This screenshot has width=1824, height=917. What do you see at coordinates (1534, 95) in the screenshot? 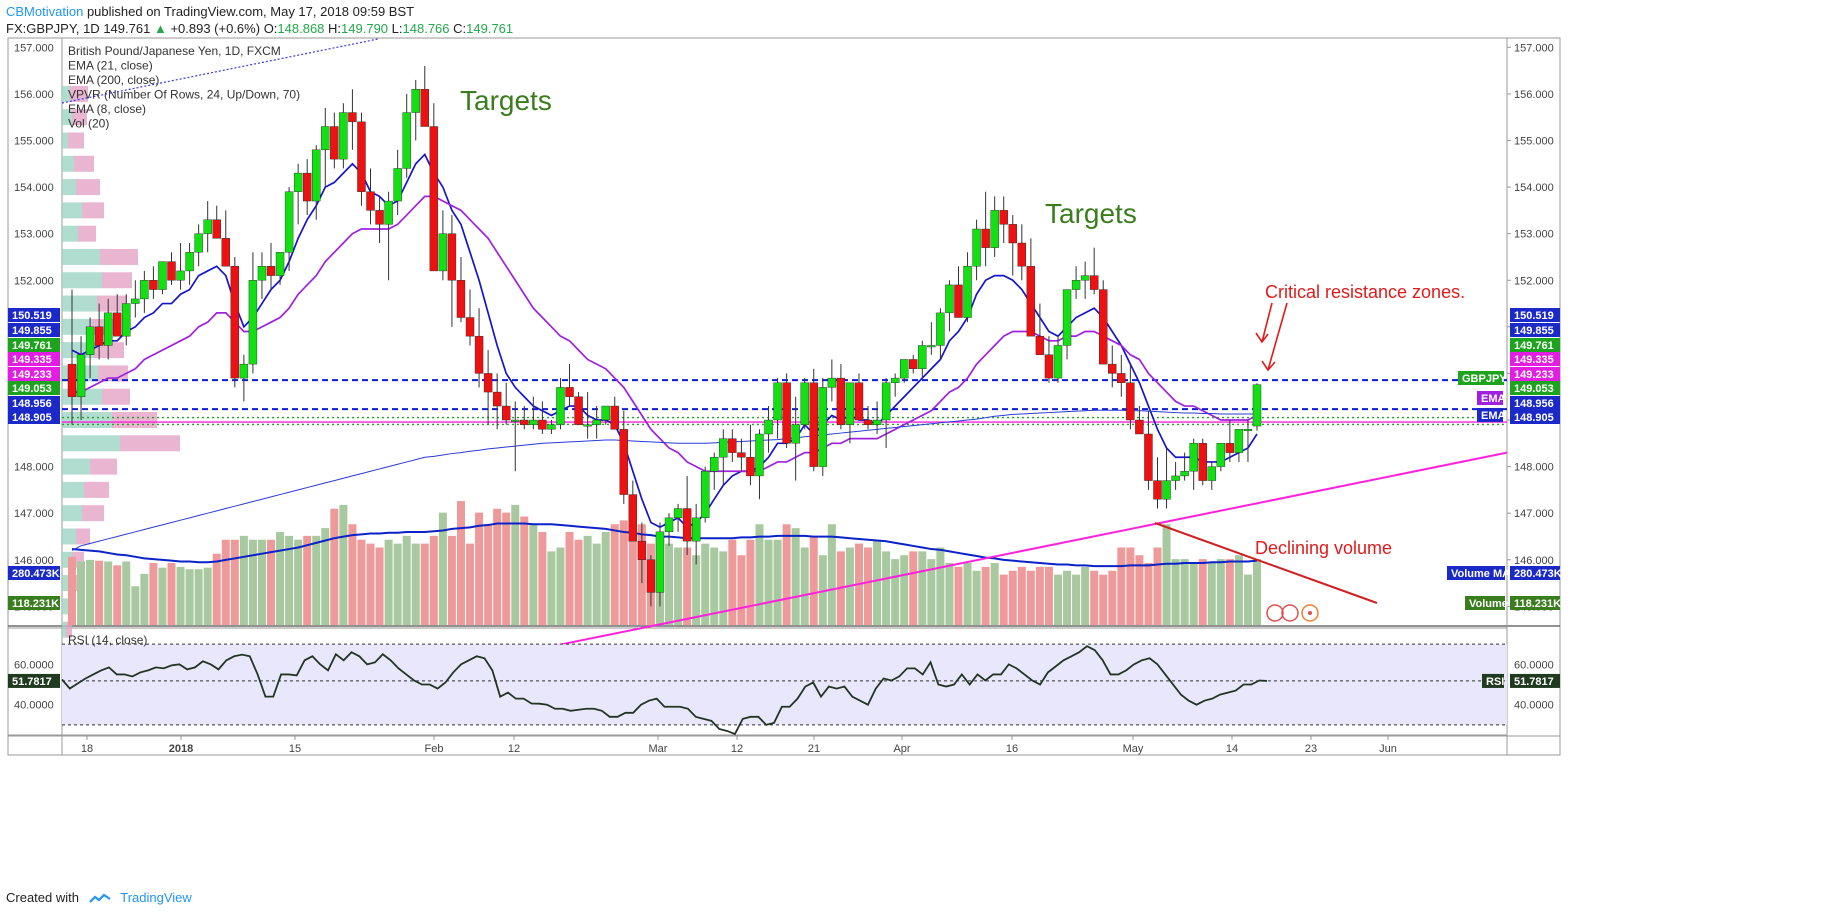
I see `right-price-tick: 156.000` at bounding box center [1534, 95].